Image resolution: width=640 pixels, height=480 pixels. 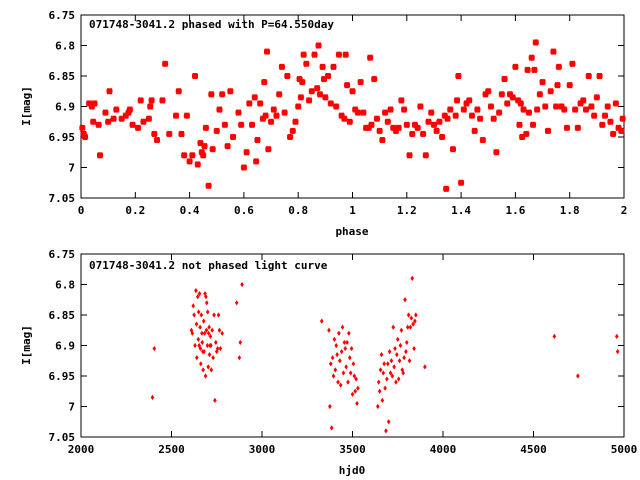 What do you see at coordinates (26, 106) in the screenshot?
I see `phased-y-axis-title: I[mag]` at bounding box center [26, 106].